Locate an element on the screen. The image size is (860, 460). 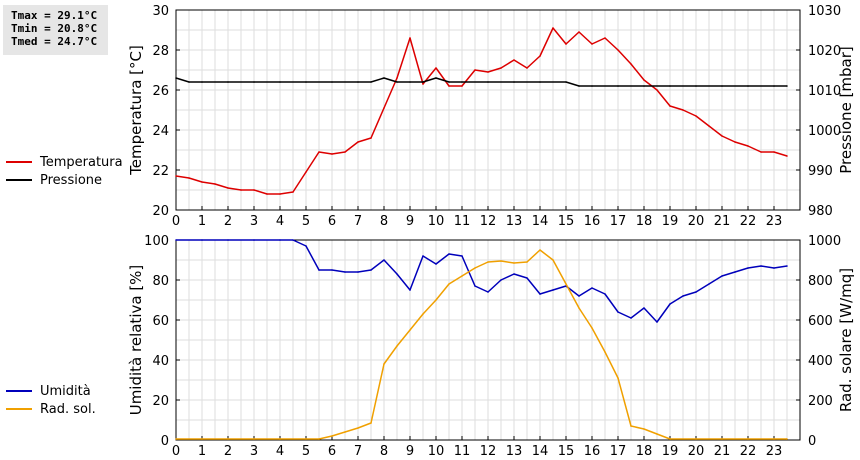
chart2-x-tick-label: 7 is located at coordinates (358, 451).